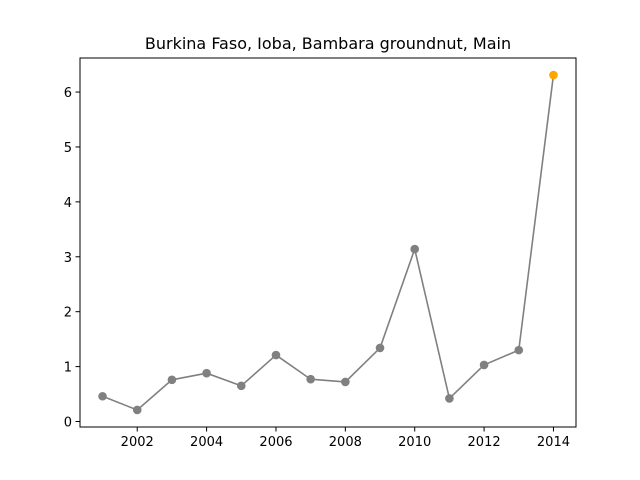 The height and width of the screenshot is (480, 640). What do you see at coordinates (345, 442) in the screenshot?
I see `x-tick-label: 2008` at bounding box center [345, 442].